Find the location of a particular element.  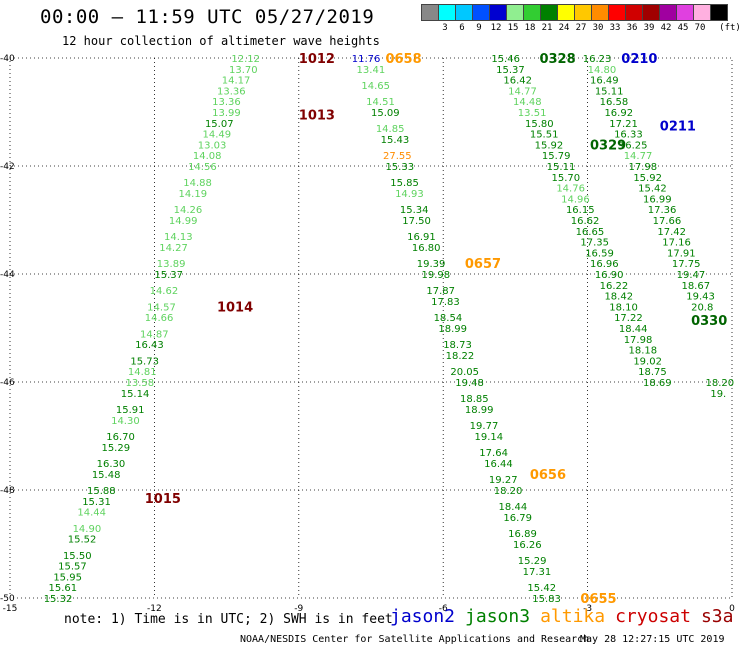

wave-height-value: 16.23 is located at coordinates (597, 59).